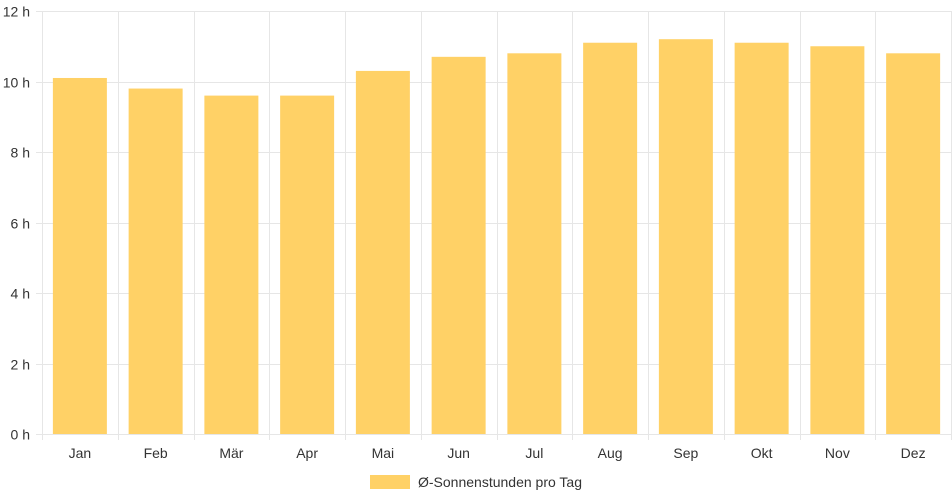  Describe the element at coordinates (534, 244) in the screenshot. I see `bar-jul` at that location.